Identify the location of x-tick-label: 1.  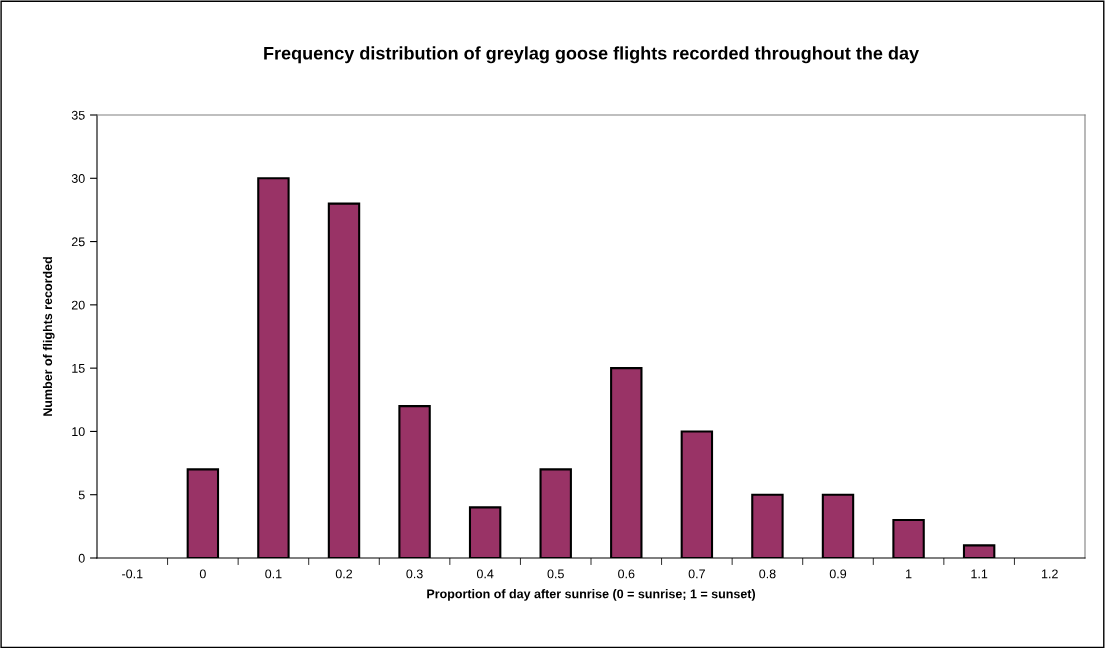
(909, 574).